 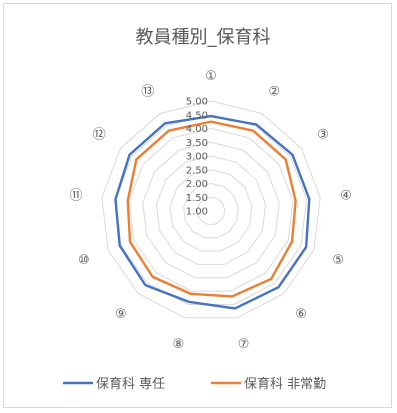 What do you see at coordinates (130, 384) in the screenshot?
I see `legend-label: 保育科 専任` at bounding box center [130, 384].